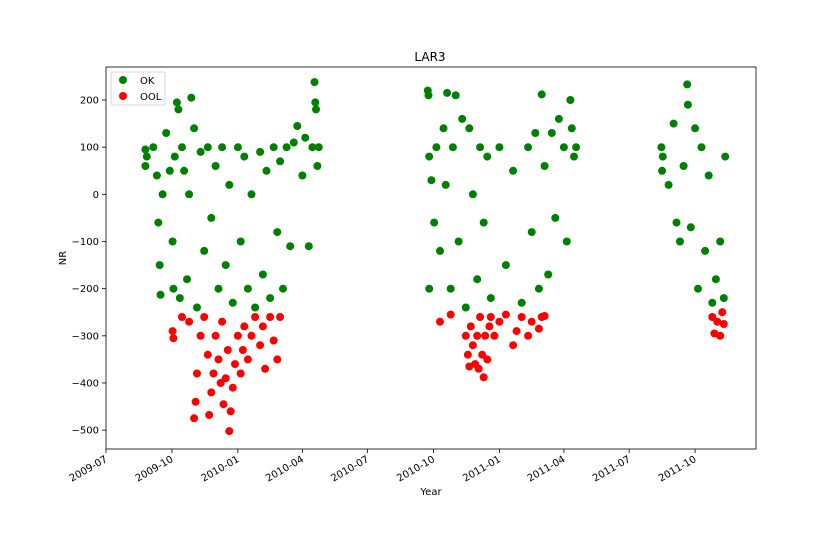 The image size is (840, 560). What do you see at coordinates (416, 469) in the screenshot?
I see `x-tick-label: 2010-10` at bounding box center [416, 469].